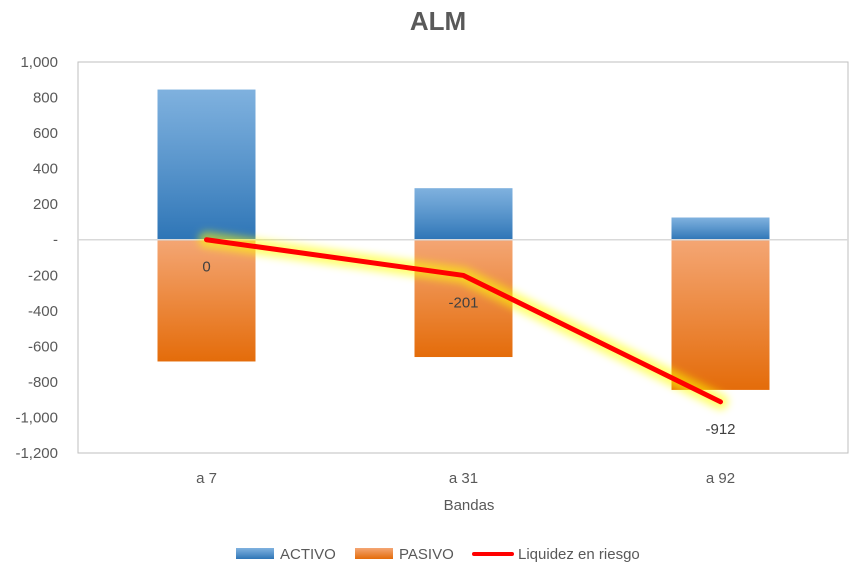  What do you see at coordinates (43, 382) in the screenshot?
I see `y-tick-label: -800` at bounding box center [43, 382].